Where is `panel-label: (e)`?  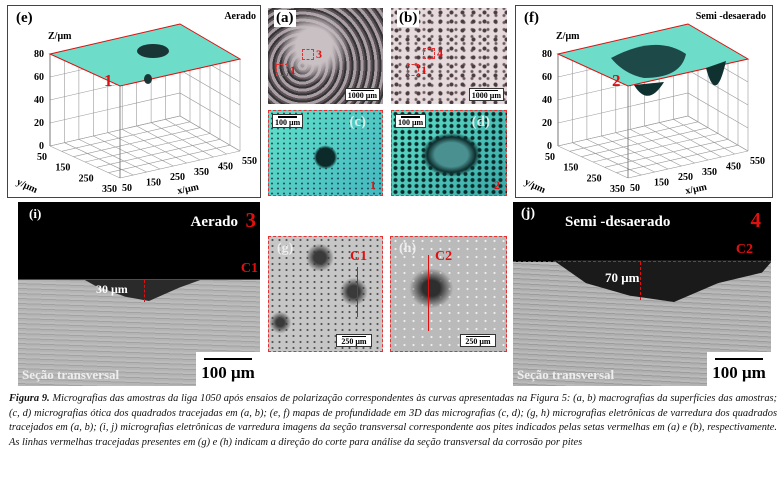
panel-label: (e) is located at coordinates (24, 18).